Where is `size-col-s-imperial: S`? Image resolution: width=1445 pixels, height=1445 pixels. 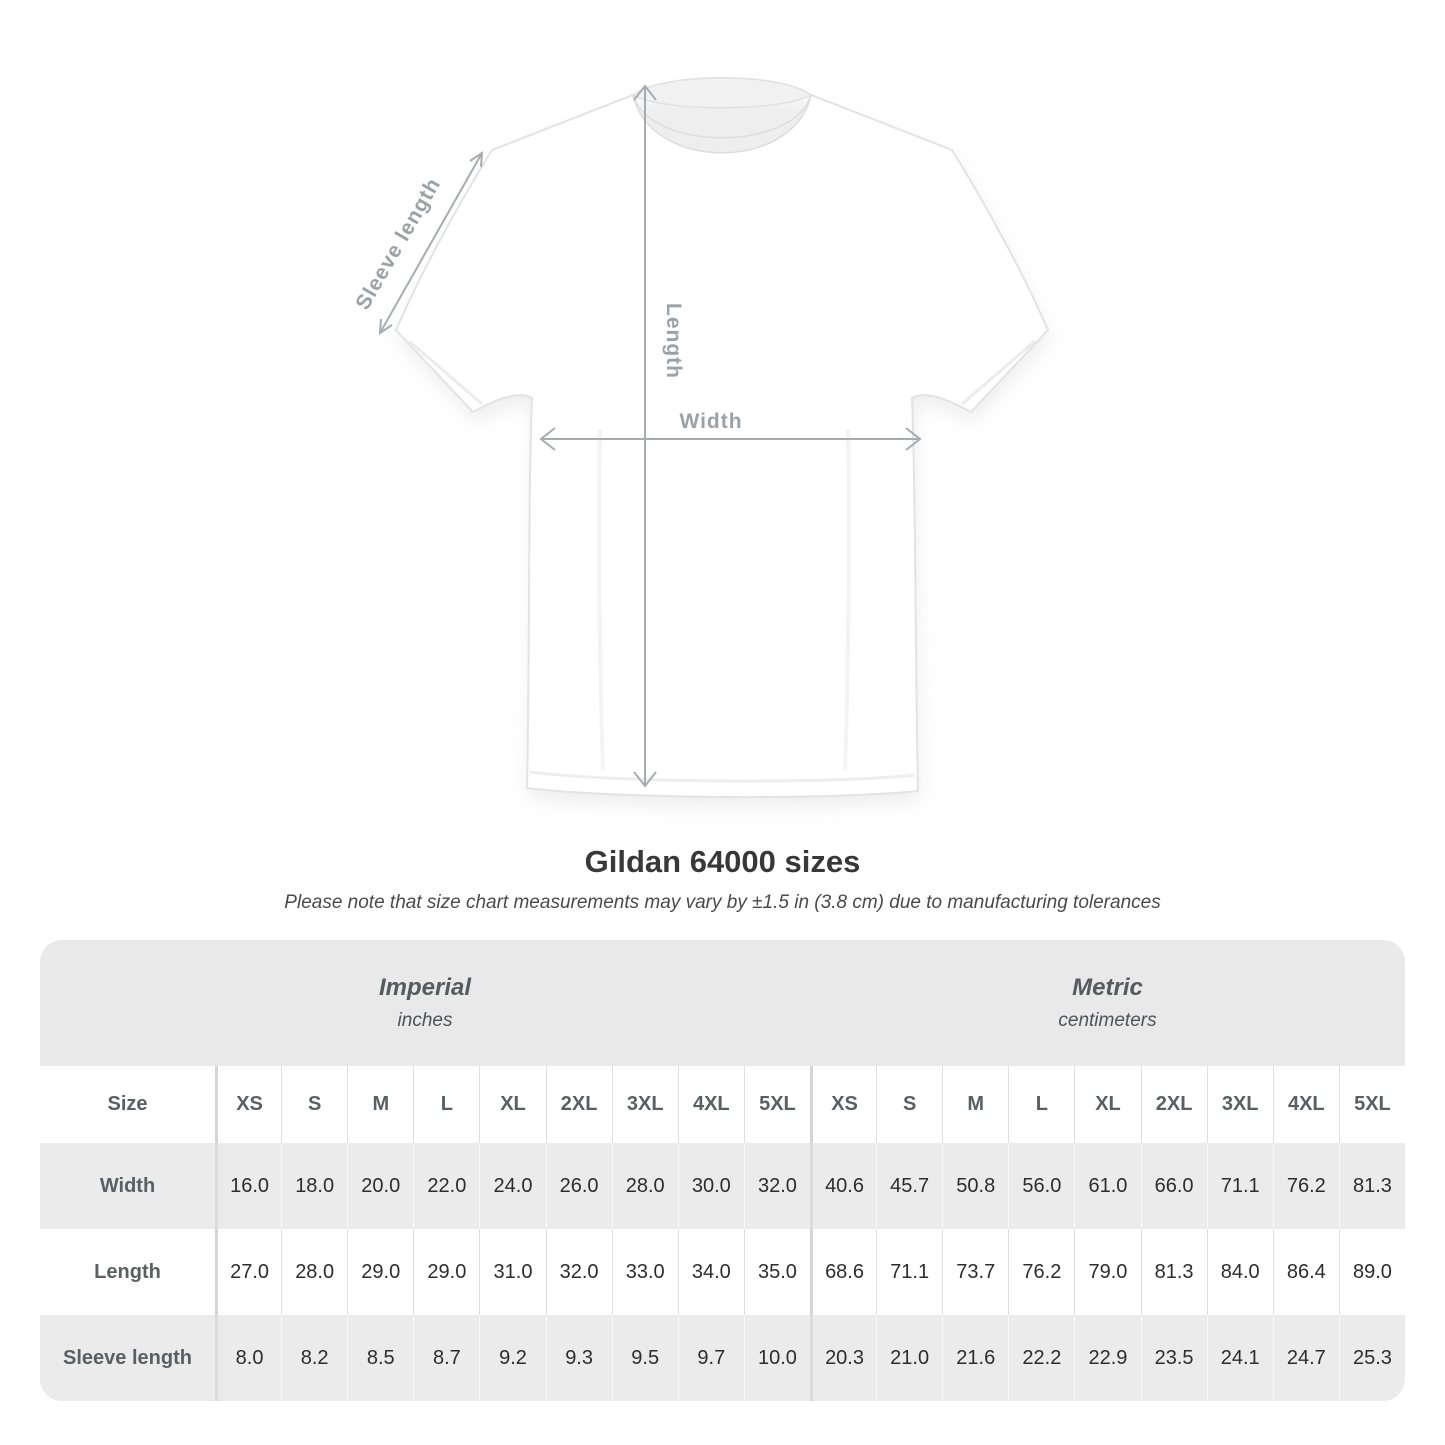 size-col-s-imperial: S is located at coordinates (314, 1104).